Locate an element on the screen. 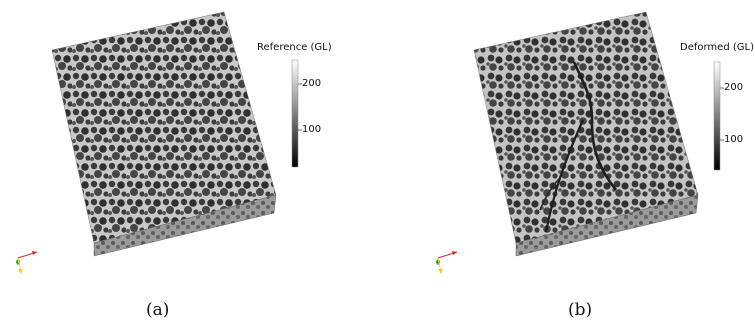 This screenshot has width=755, height=323. caption-b: (b) is located at coordinates (580, 310).